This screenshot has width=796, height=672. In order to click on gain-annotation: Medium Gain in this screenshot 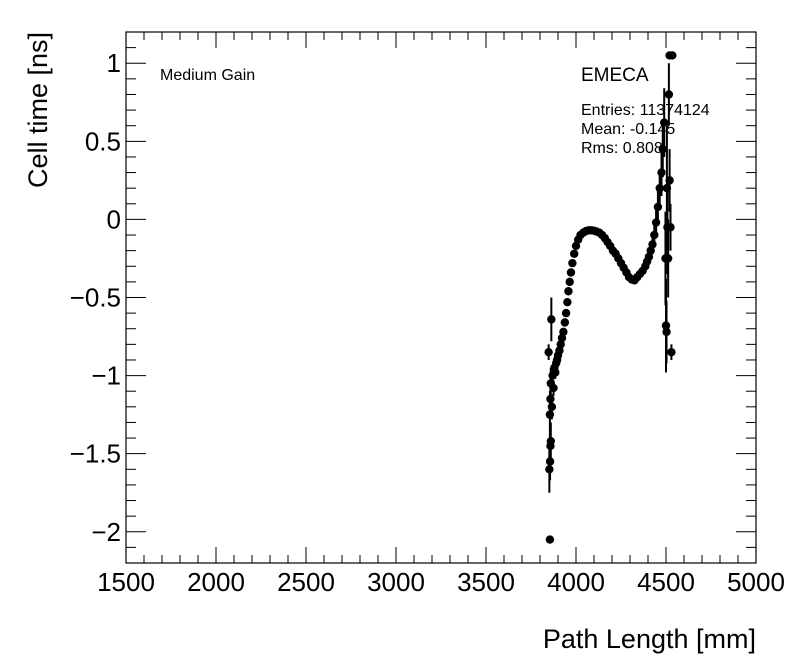, I will do `click(207, 75)`.